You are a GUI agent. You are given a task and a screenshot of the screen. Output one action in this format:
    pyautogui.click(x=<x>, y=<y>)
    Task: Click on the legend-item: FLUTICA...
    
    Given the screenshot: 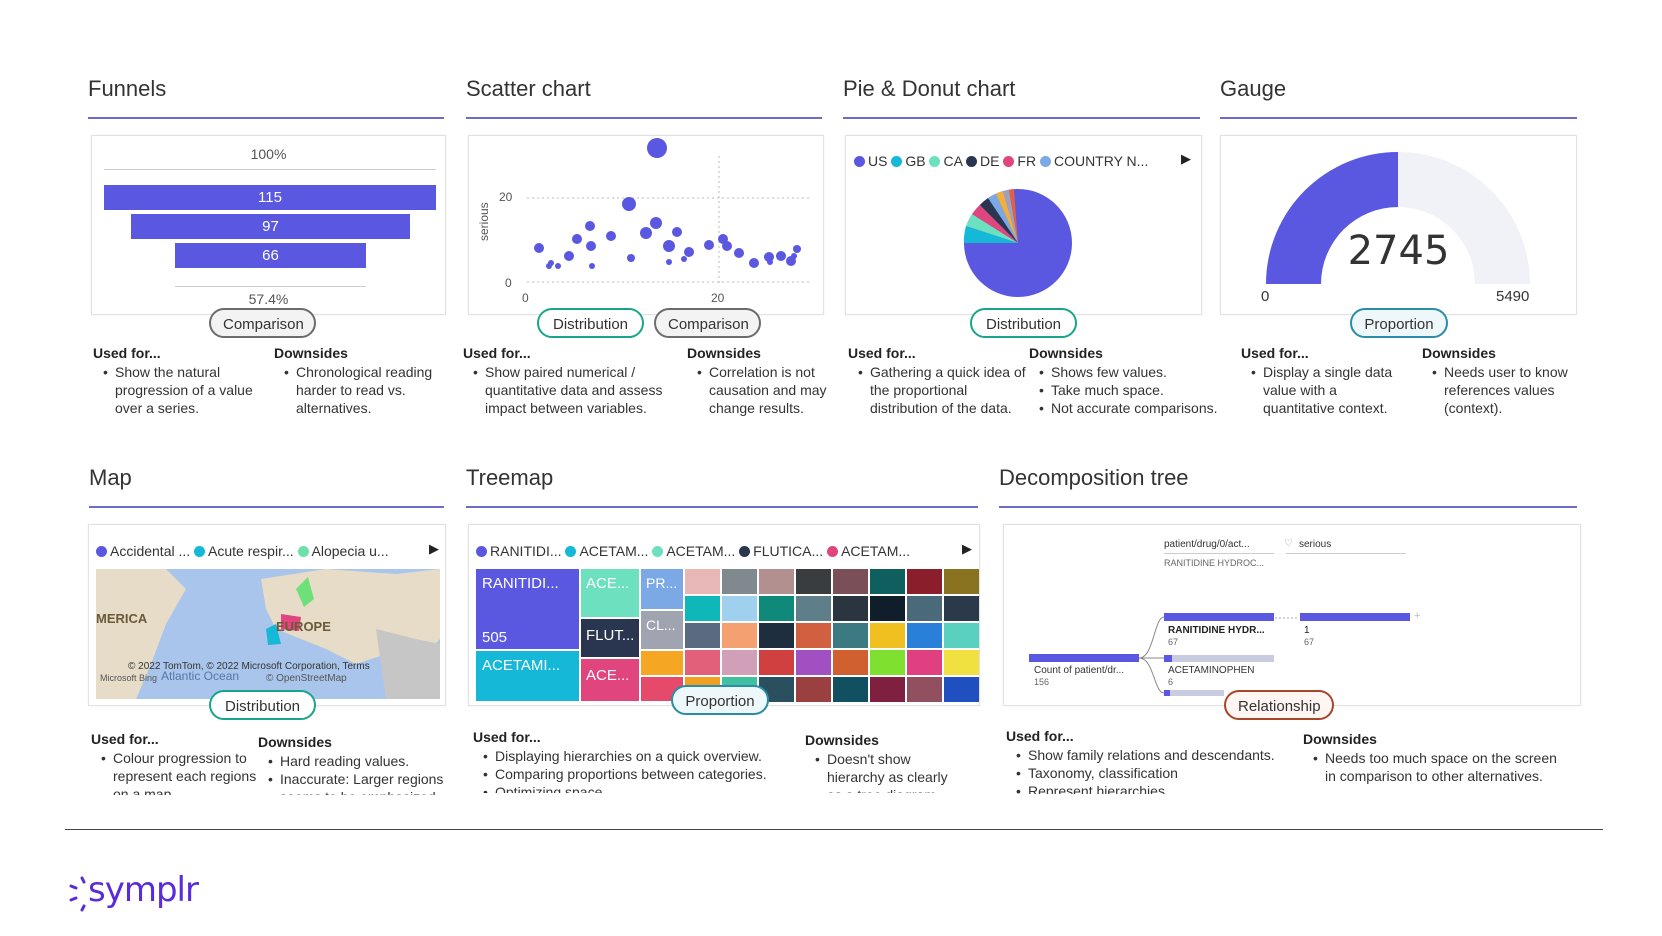 What is the action you would take?
    pyautogui.click(x=781, y=551)
    